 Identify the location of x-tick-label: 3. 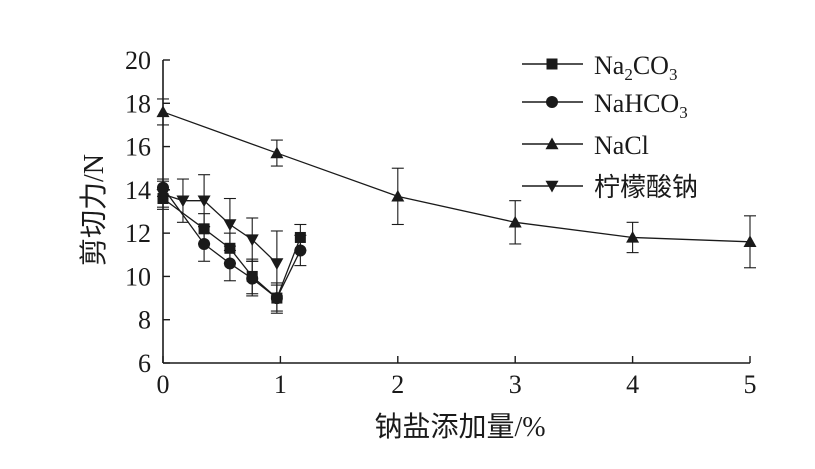
(515, 384).